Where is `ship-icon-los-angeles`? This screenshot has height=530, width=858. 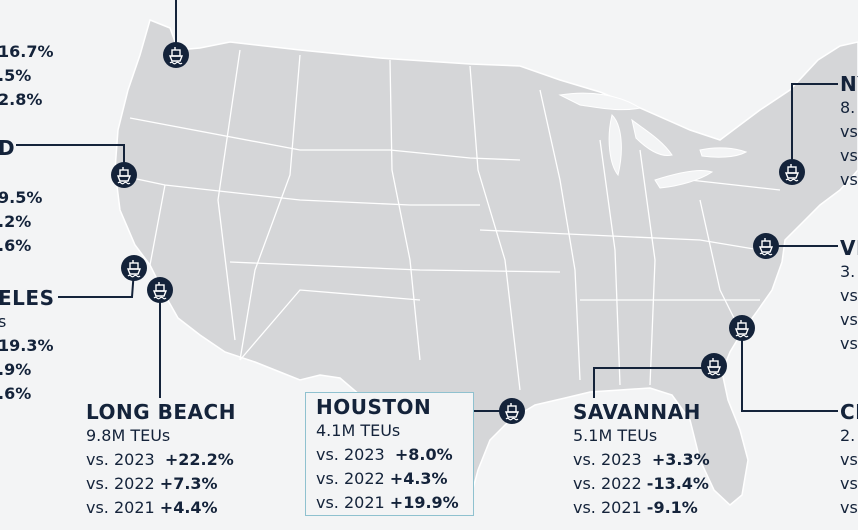
ship-icon-los-angeles is located at coordinates (134, 268).